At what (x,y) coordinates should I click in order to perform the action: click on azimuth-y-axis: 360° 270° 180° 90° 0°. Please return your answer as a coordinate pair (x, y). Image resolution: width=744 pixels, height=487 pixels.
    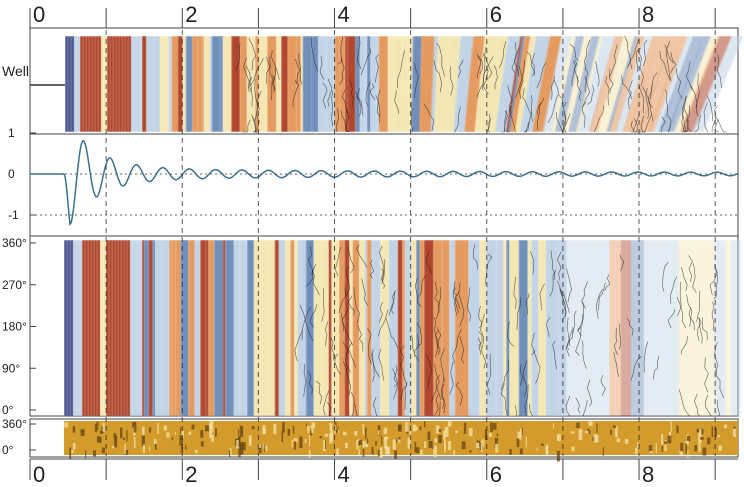
    Looking at the image, I should click on (19, 326).